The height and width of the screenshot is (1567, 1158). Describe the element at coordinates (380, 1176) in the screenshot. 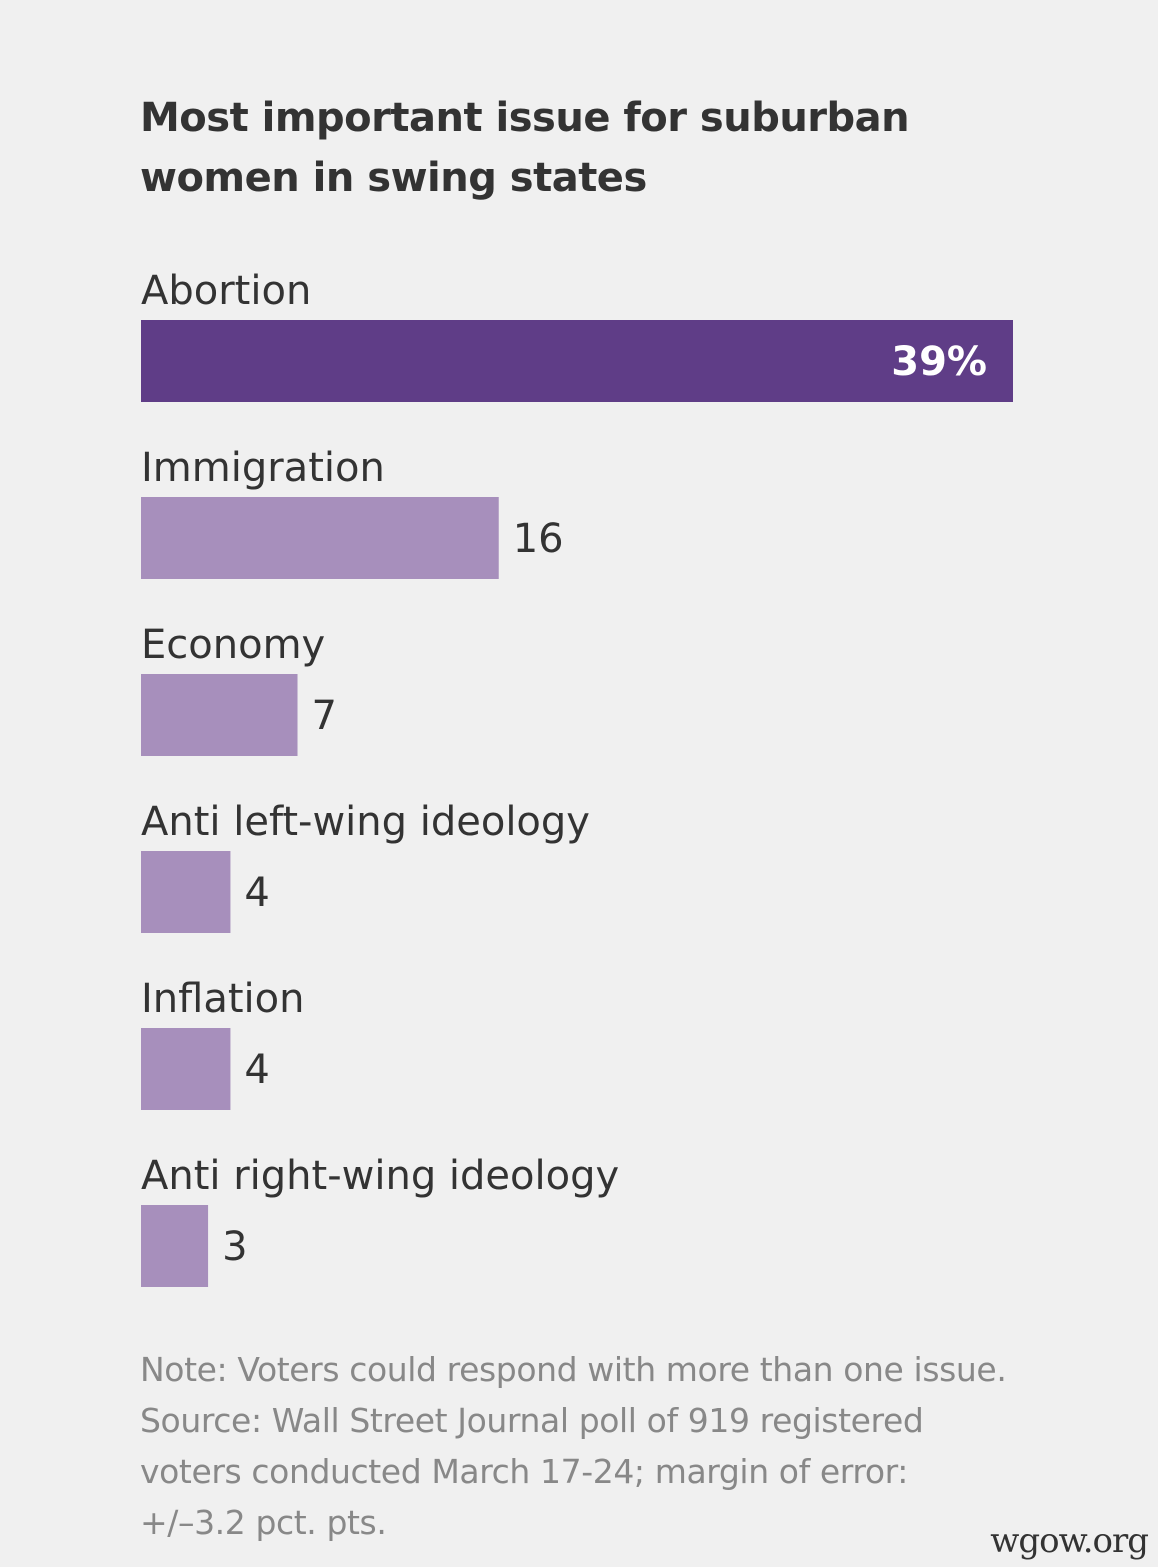

I see `category-label: Anti right-wing ideology` at that location.